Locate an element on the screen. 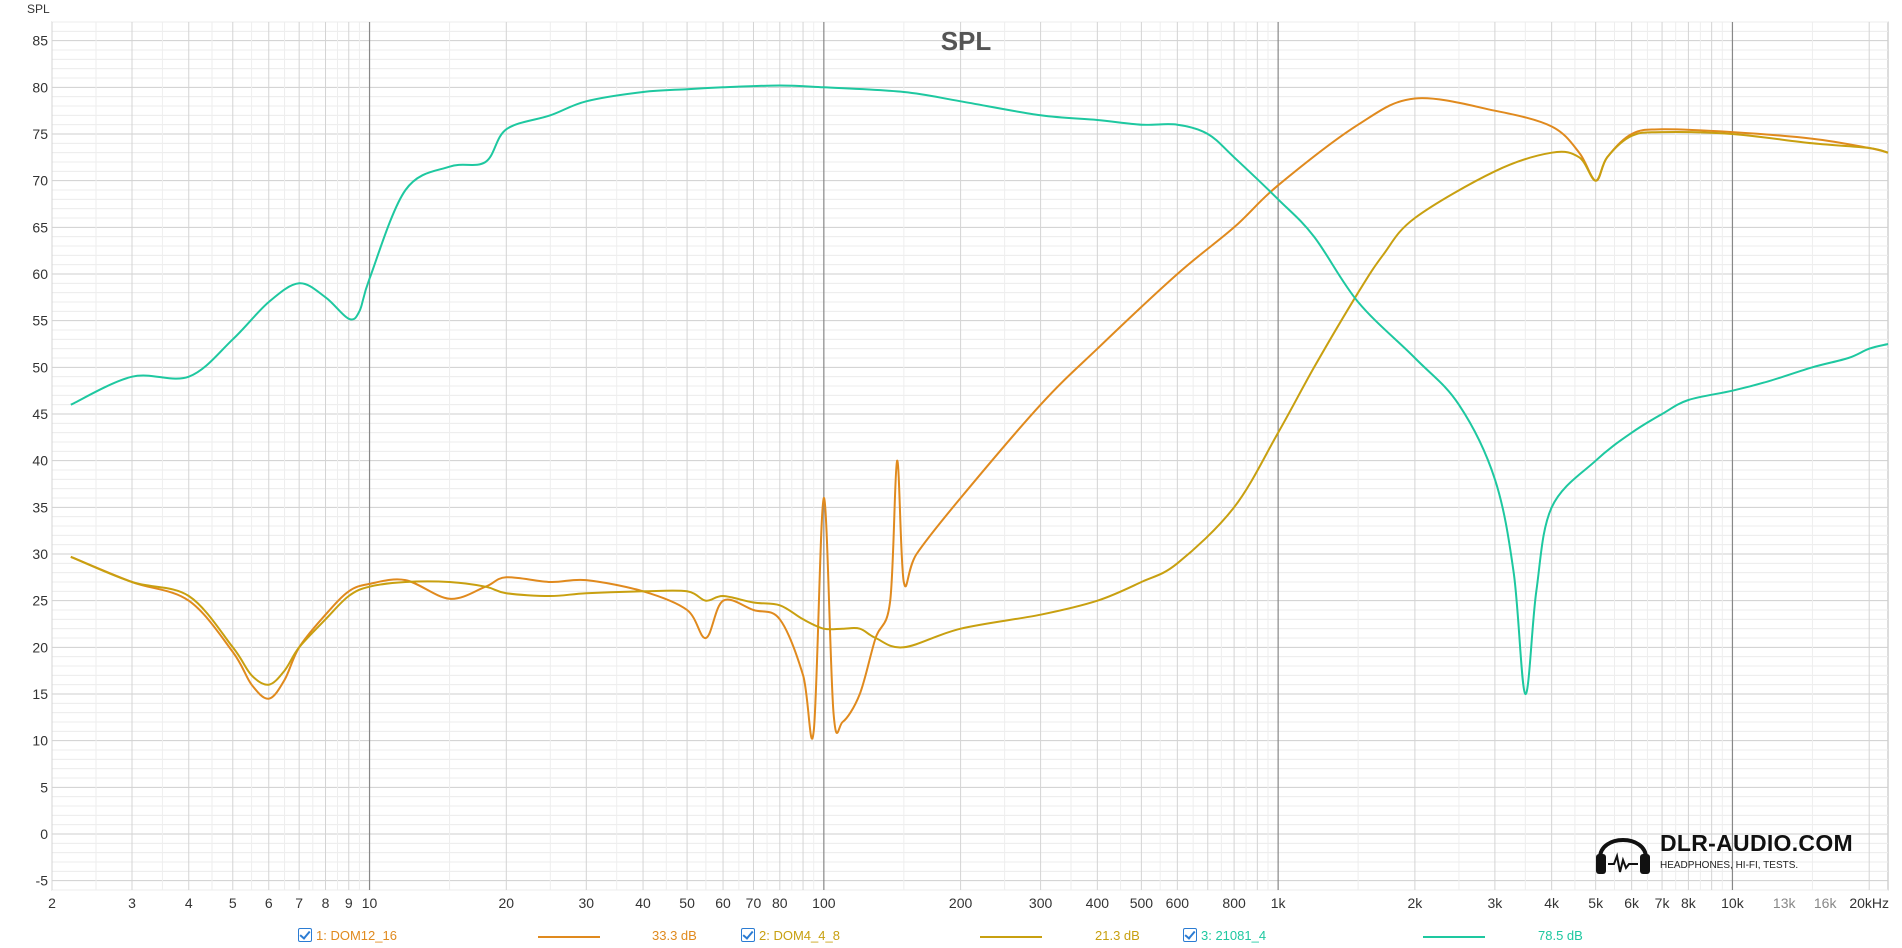 This screenshot has width=1902, height=948. y-tick-label: 75 is located at coordinates (40, 134).